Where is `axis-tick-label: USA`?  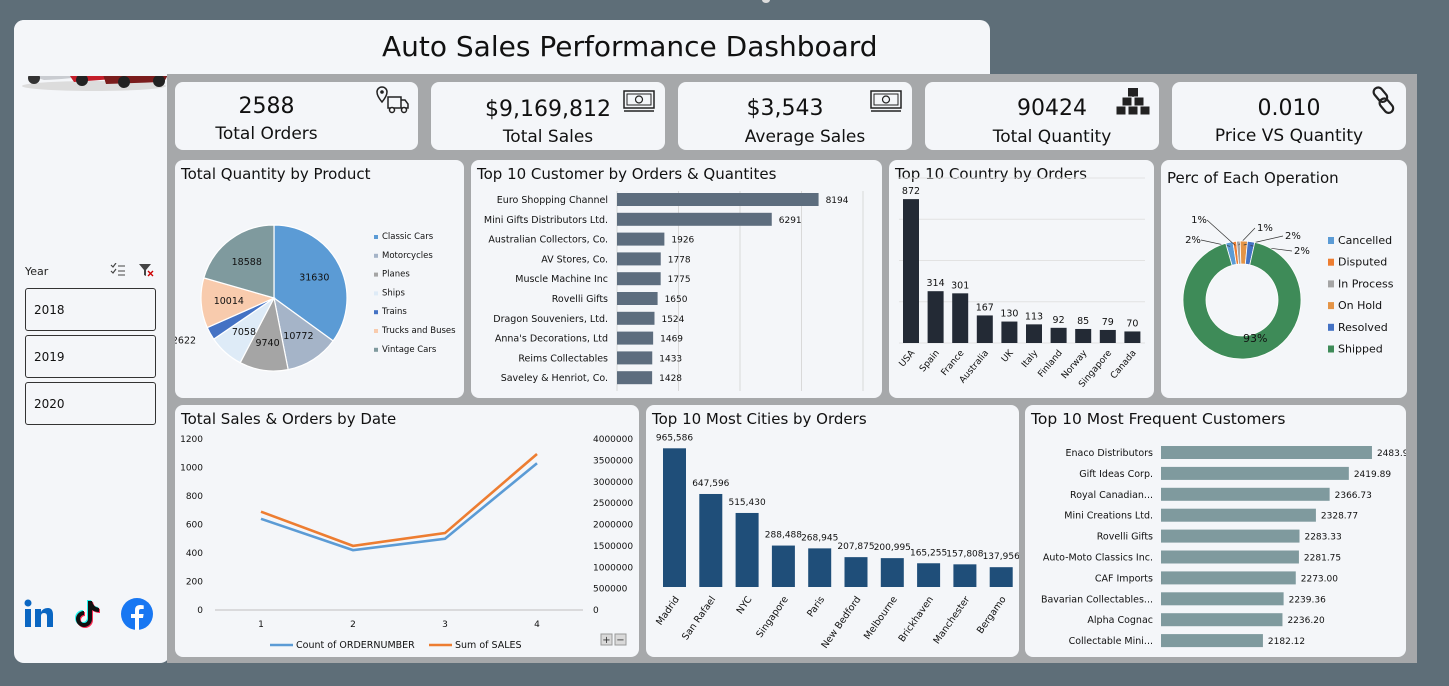 axis-tick-label: USA is located at coordinates (908, 358).